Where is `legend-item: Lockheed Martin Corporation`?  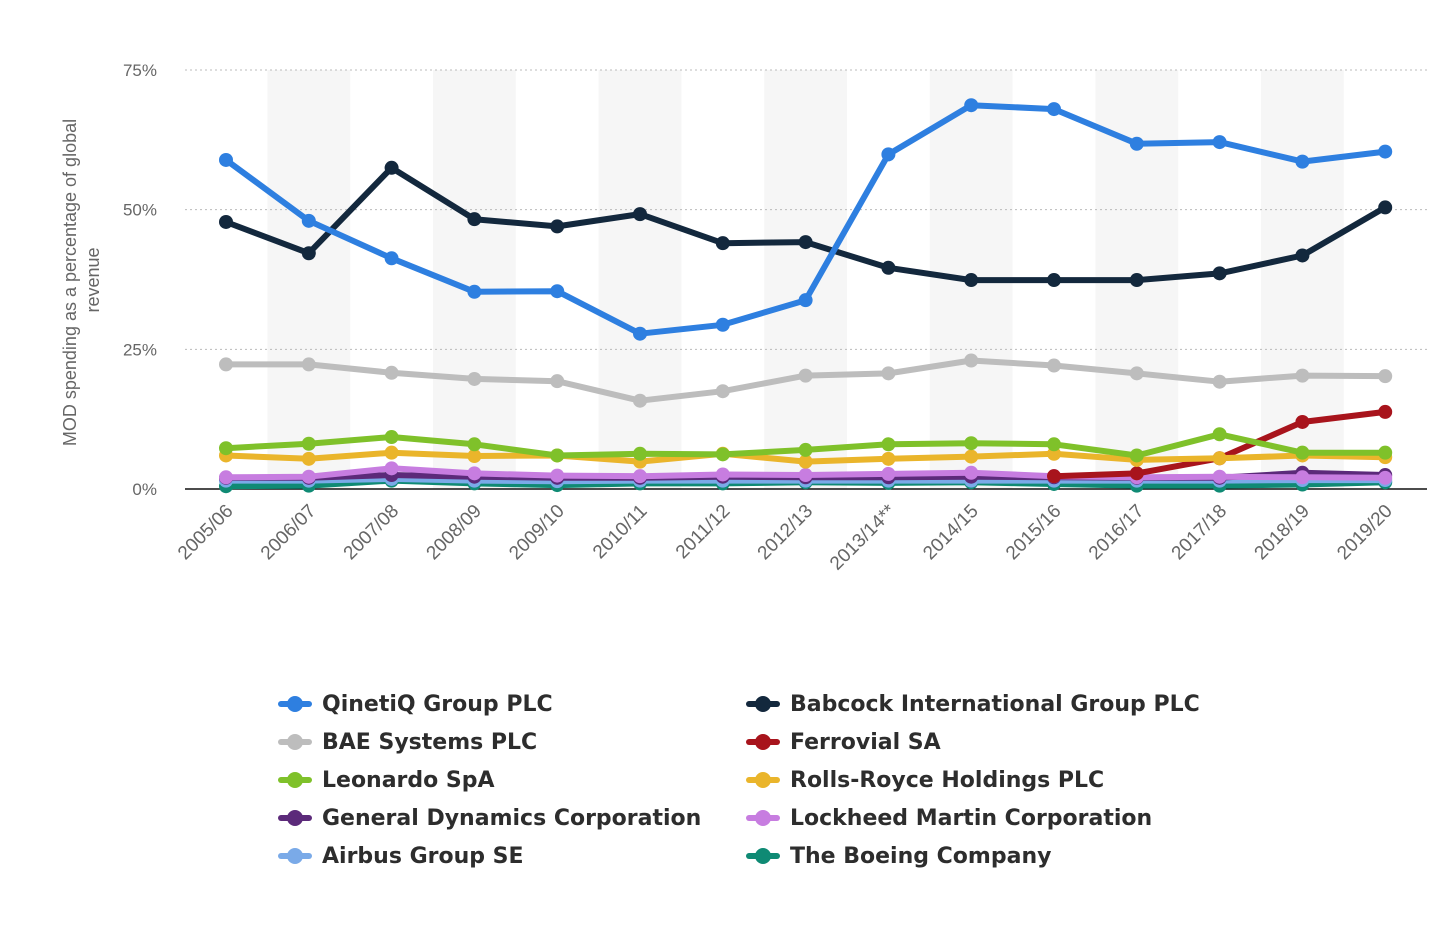 legend-item: Lockheed Martin Corporation is located at coordinates (949, 818).